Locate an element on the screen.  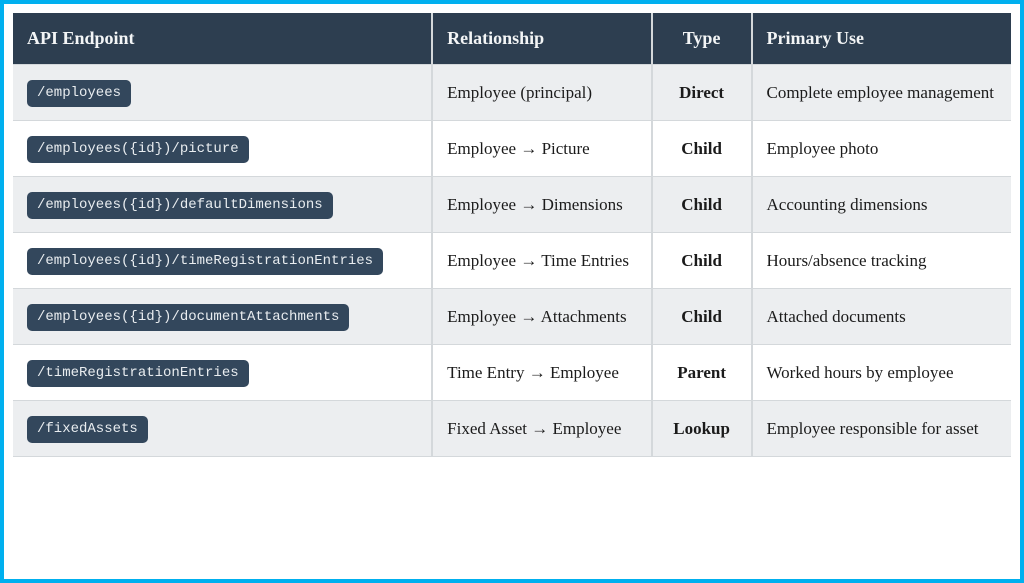
column-header-endpoint: API Endpoint is located at coordinates (223, 39).